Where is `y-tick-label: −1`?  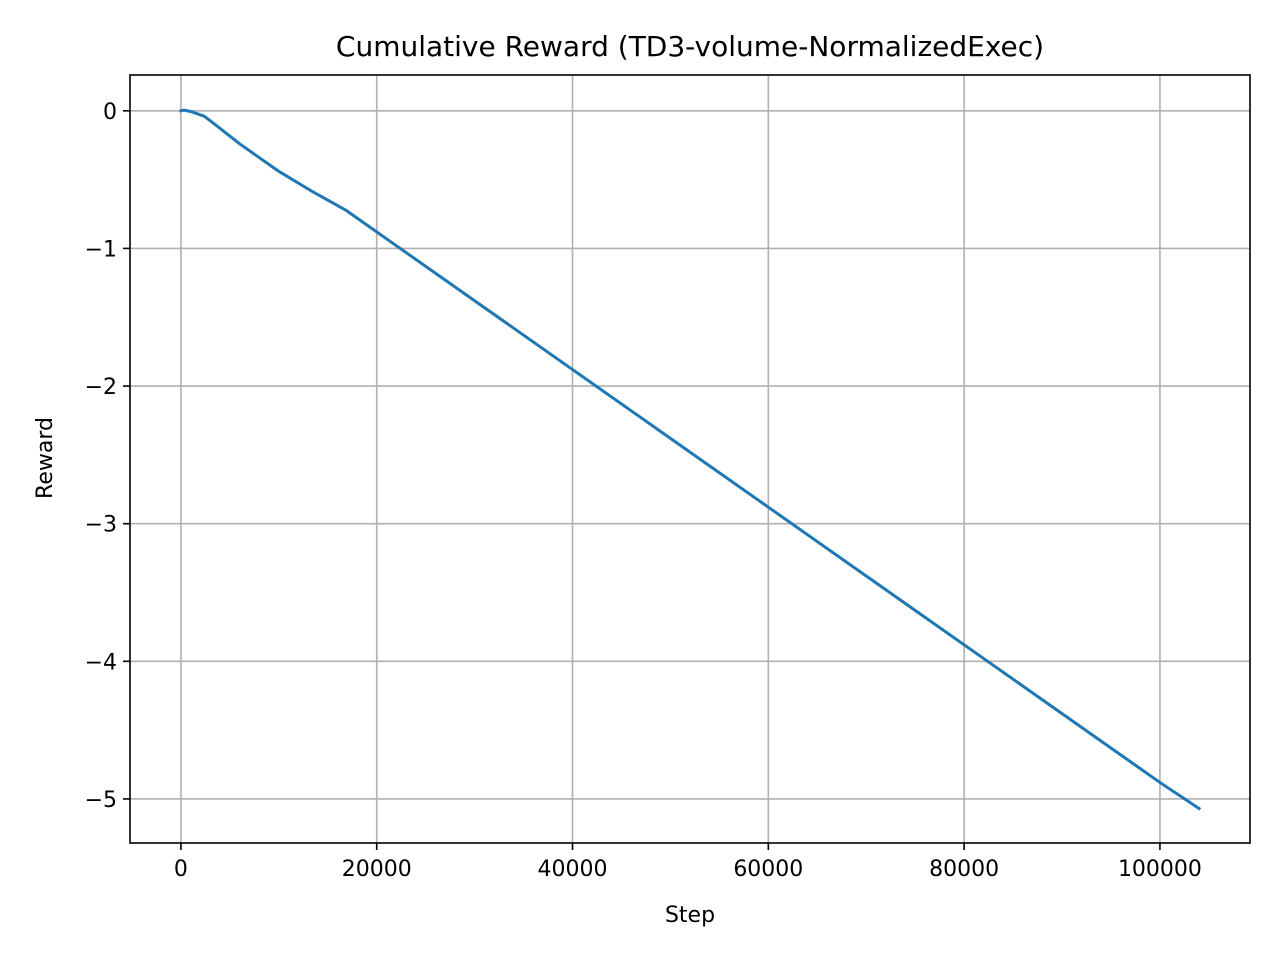 y-tick-label: −1 is located at coordinates (101, 249).